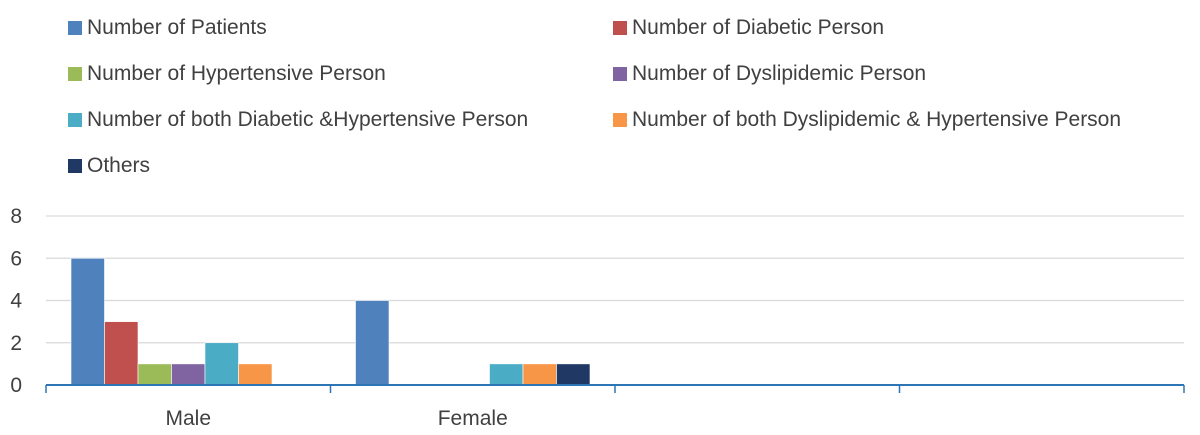 The height and width of the screenshot is (435, 1200). I want to click on legend-item: Number of Patients, so click(167, 28).